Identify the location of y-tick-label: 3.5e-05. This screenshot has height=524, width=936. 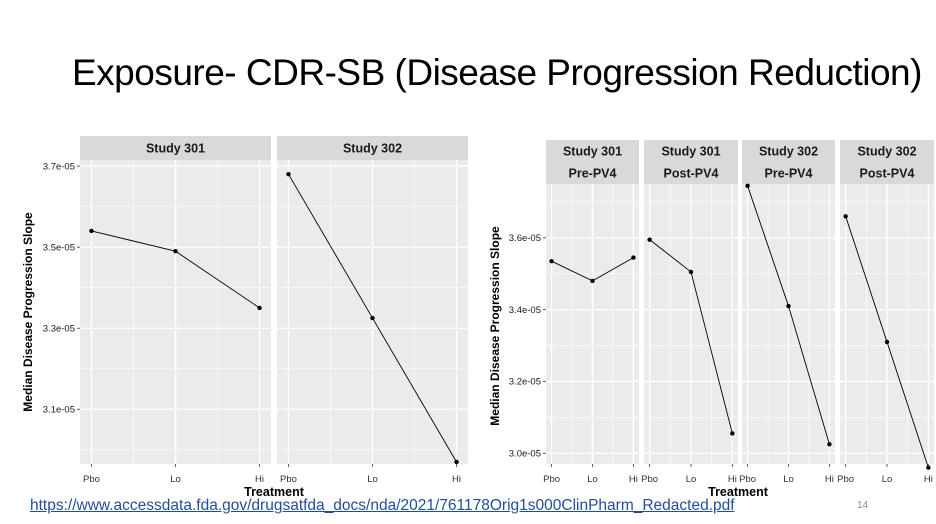
(59, 247).